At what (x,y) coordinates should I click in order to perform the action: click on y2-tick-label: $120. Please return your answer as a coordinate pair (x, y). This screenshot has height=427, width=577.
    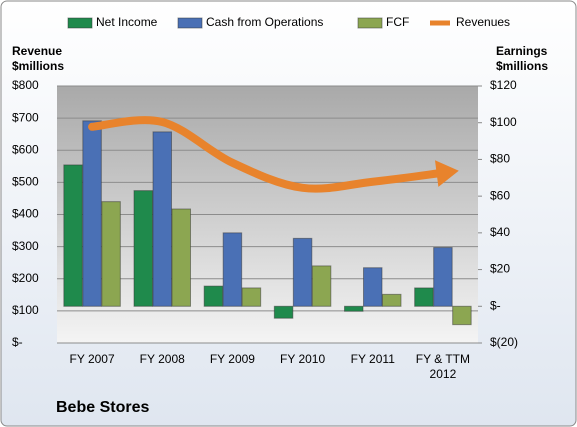
    Looking at the image, I should click on (503, 85).